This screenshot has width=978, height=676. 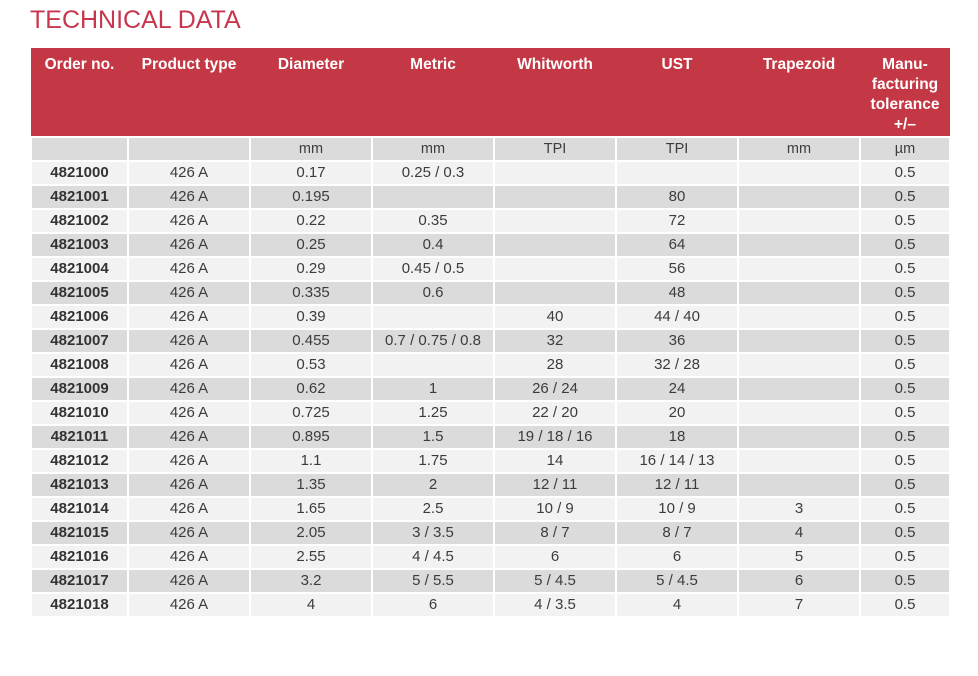 I want to click on cell-order-no: 4821010, so click(x=79, y=412).